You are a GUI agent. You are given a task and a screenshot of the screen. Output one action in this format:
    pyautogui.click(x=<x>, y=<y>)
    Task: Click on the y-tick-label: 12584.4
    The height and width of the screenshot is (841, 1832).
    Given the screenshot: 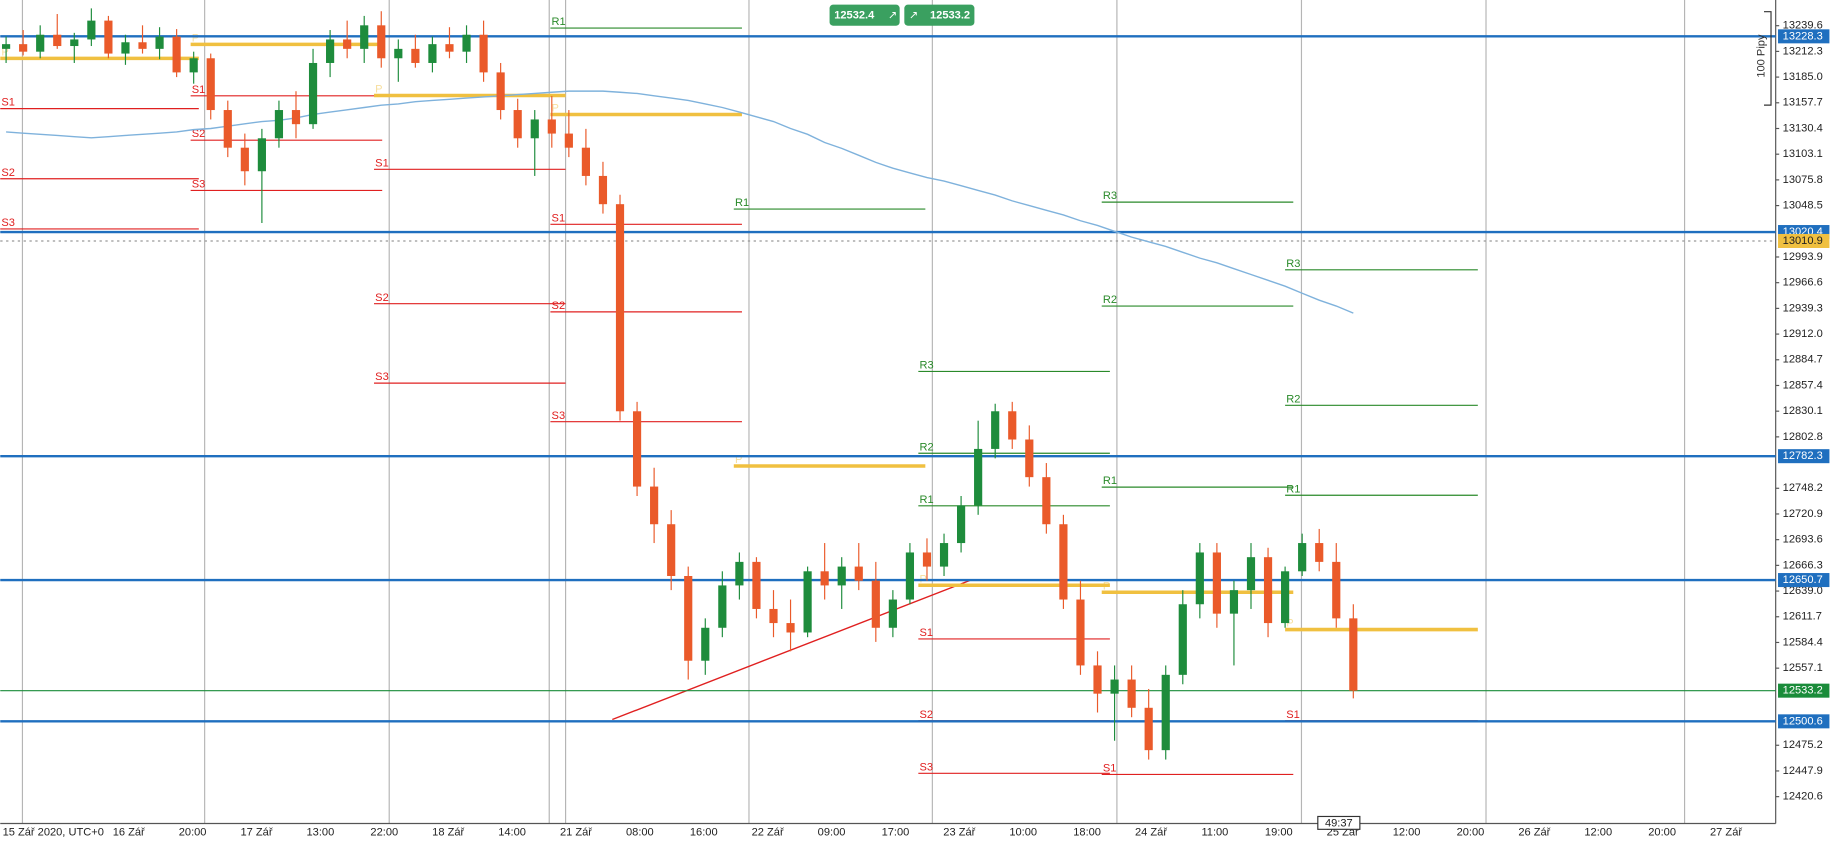 What is the action you would take?
    pyautogui.click(x=1803, y=642)
    